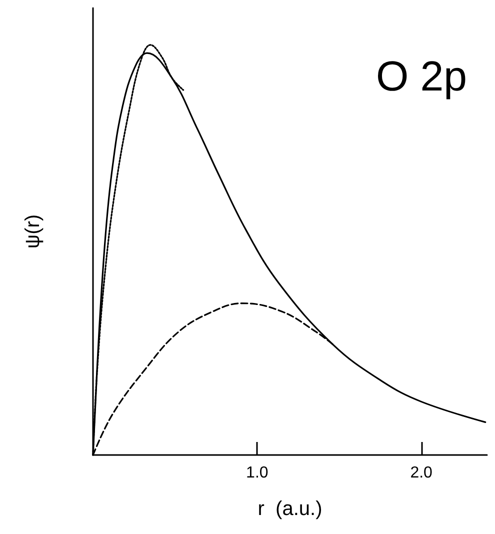  Describe the element at coordinates (257, 473) in the screenshot. I see `x-tick-label: 1.0` at that location.